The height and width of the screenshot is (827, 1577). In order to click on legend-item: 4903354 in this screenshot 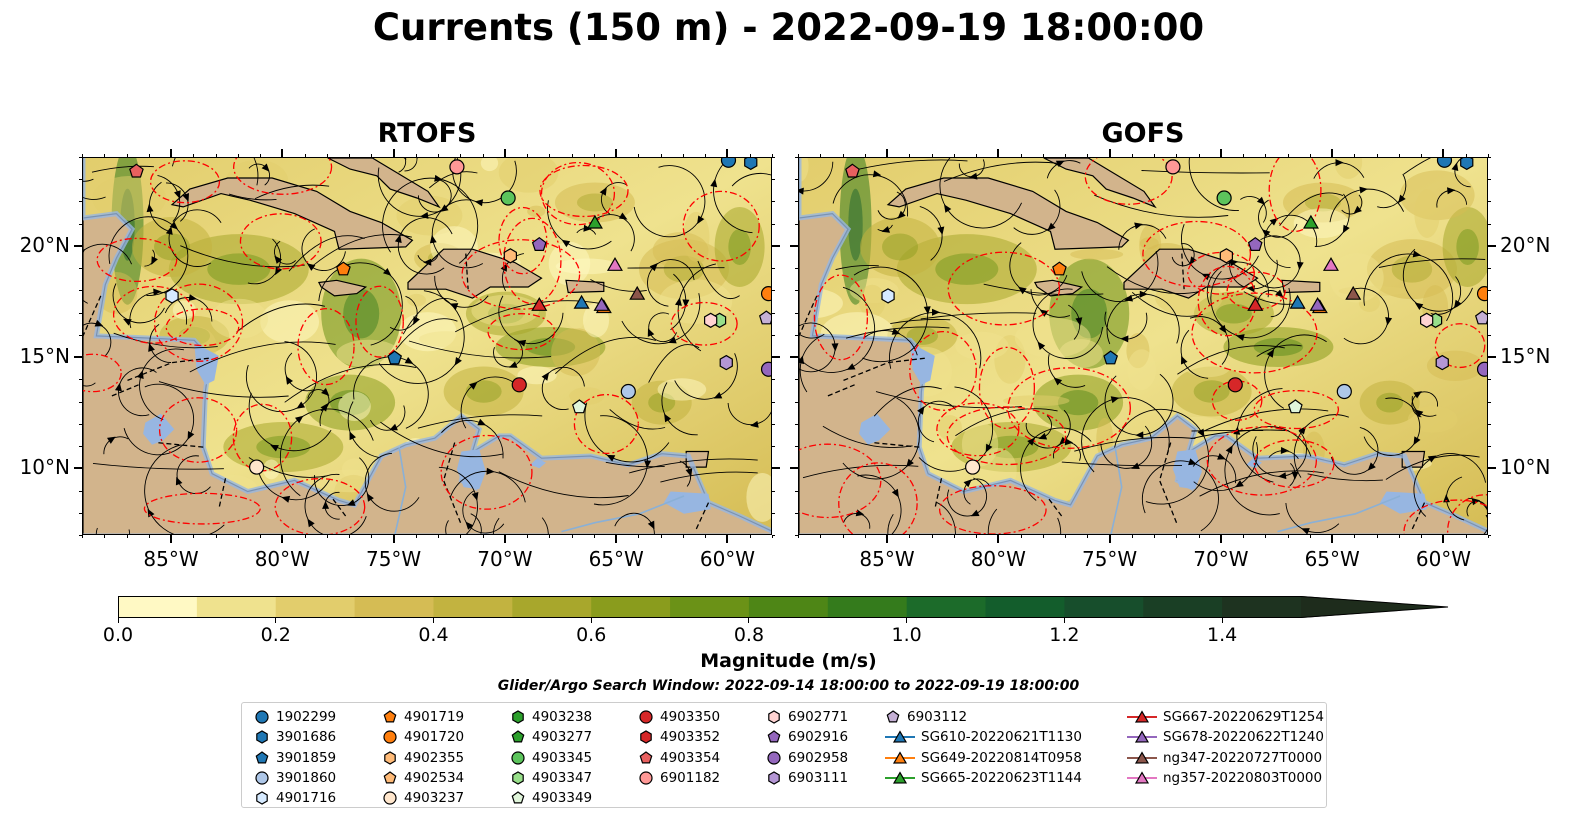, I will do `click(679, 758)`.